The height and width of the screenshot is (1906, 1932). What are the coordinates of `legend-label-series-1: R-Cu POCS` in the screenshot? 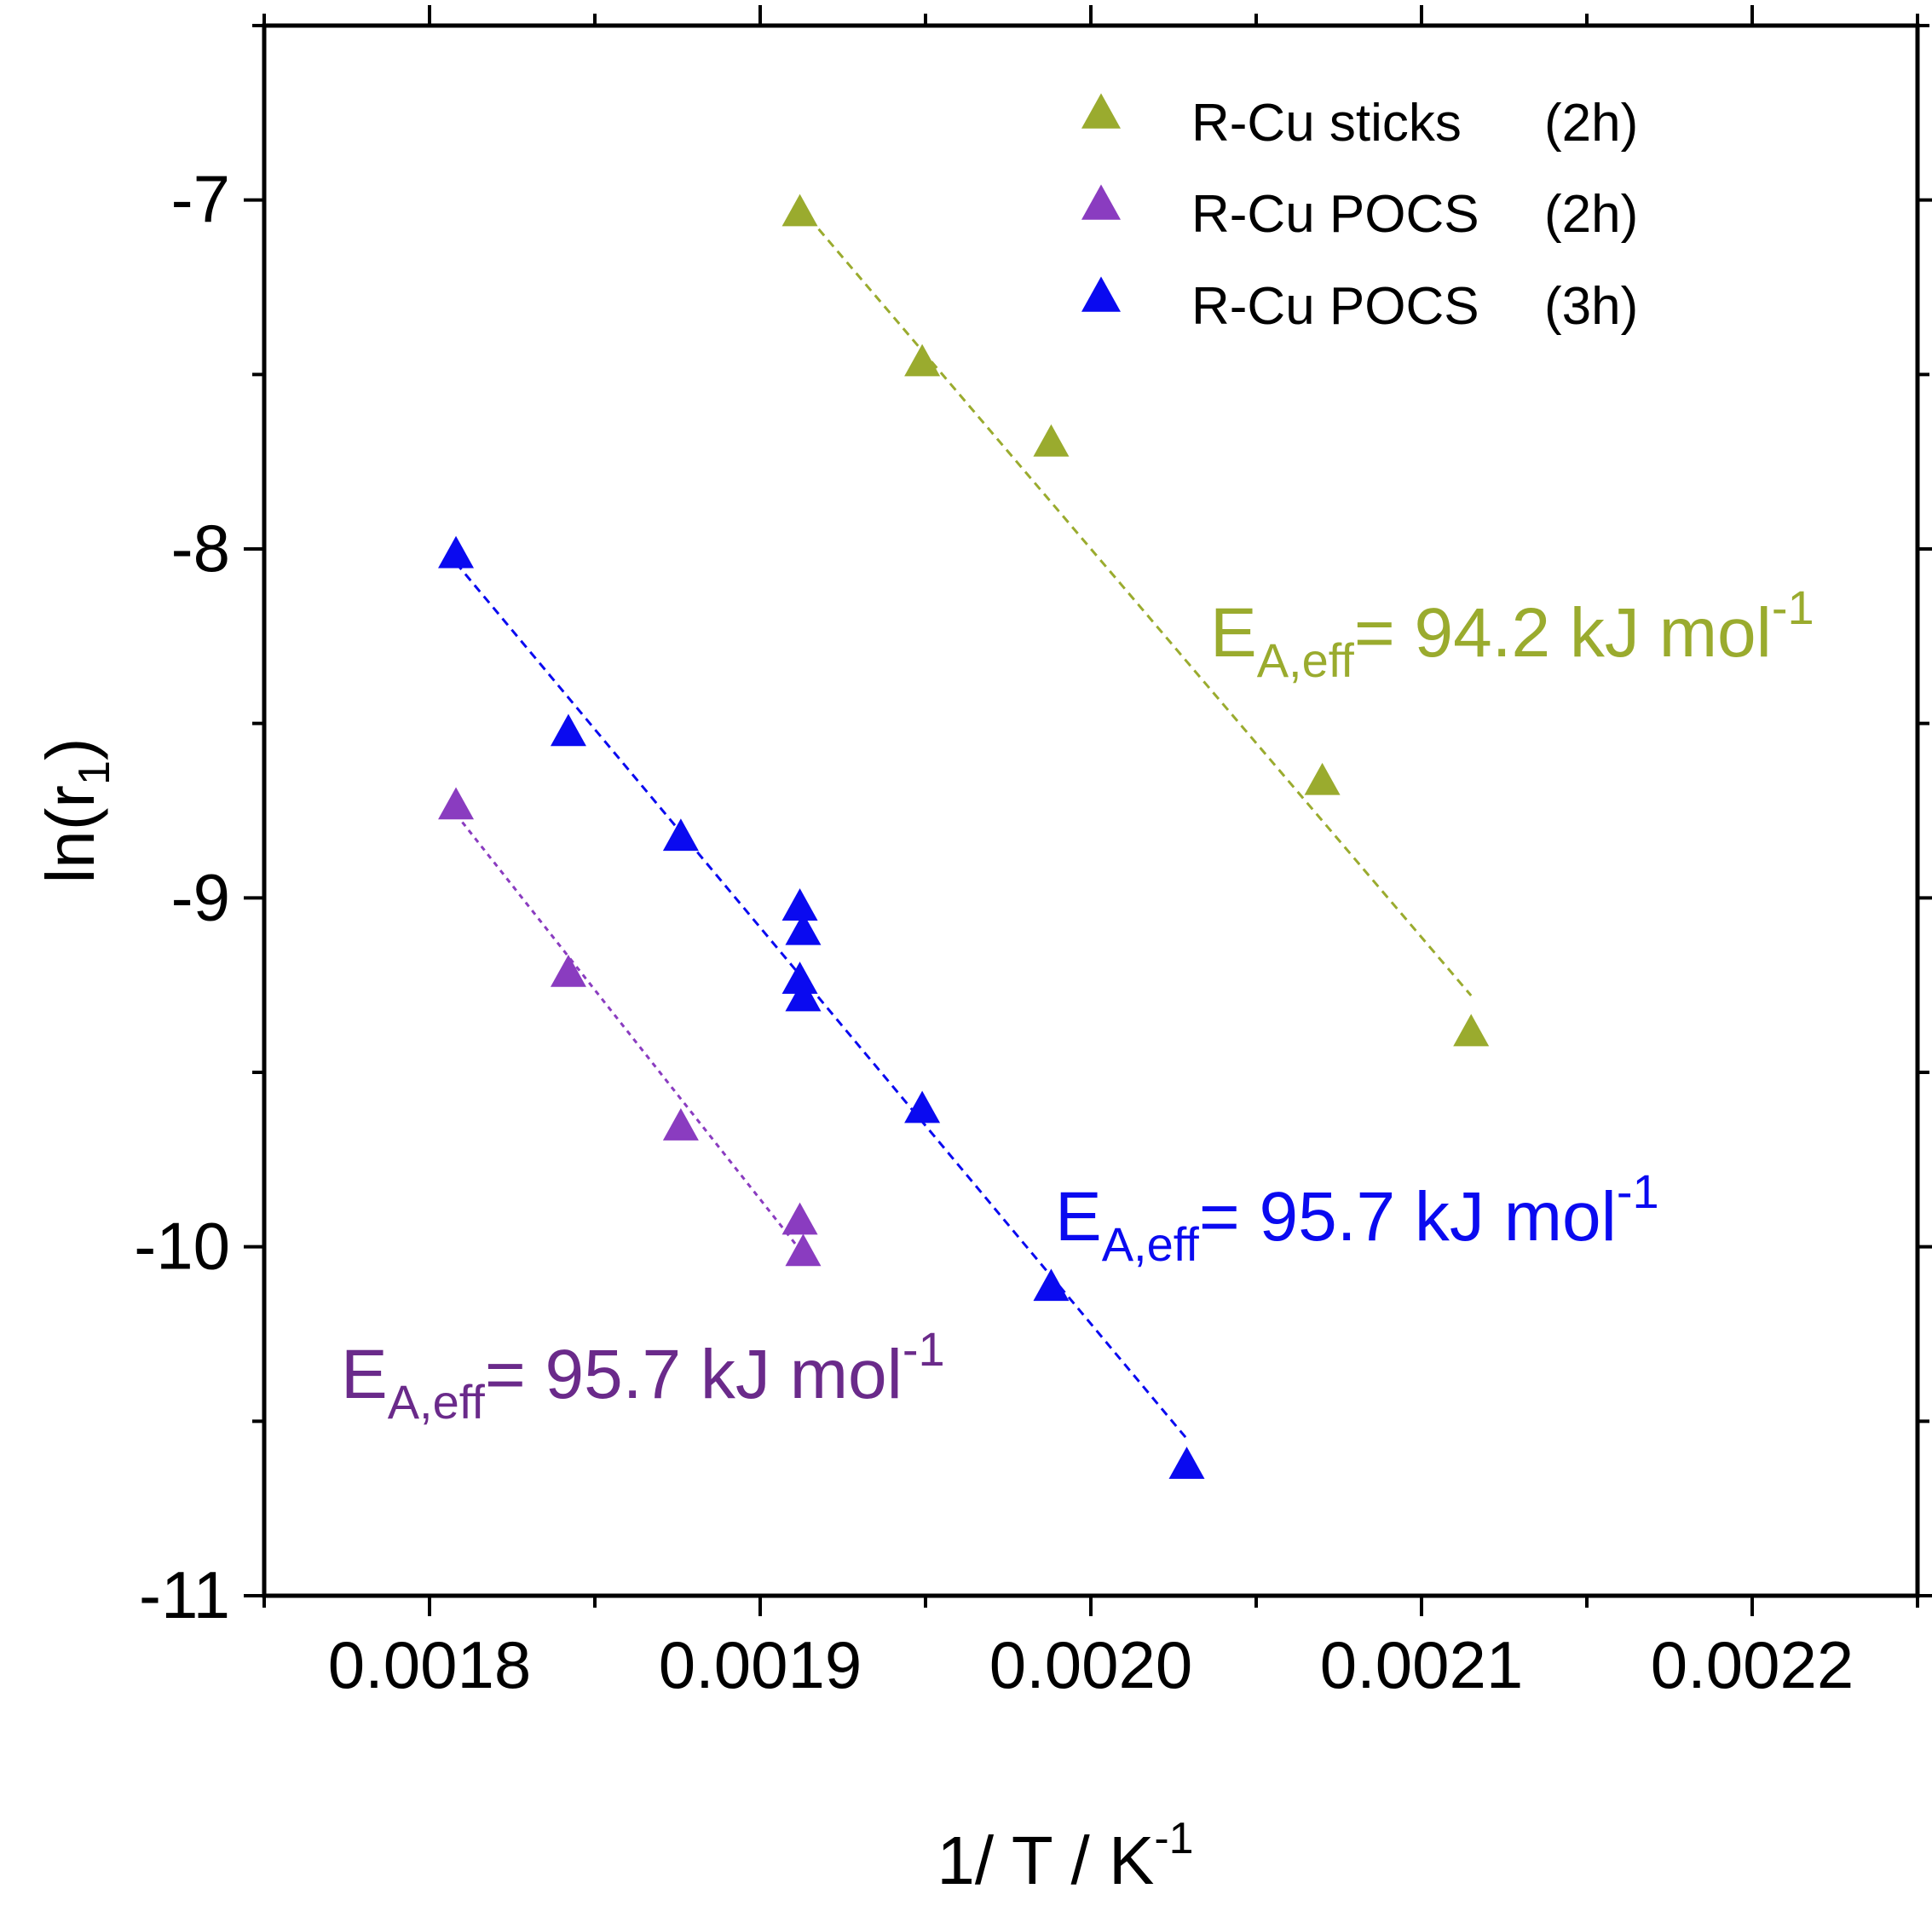 It's located at (1335, 214).